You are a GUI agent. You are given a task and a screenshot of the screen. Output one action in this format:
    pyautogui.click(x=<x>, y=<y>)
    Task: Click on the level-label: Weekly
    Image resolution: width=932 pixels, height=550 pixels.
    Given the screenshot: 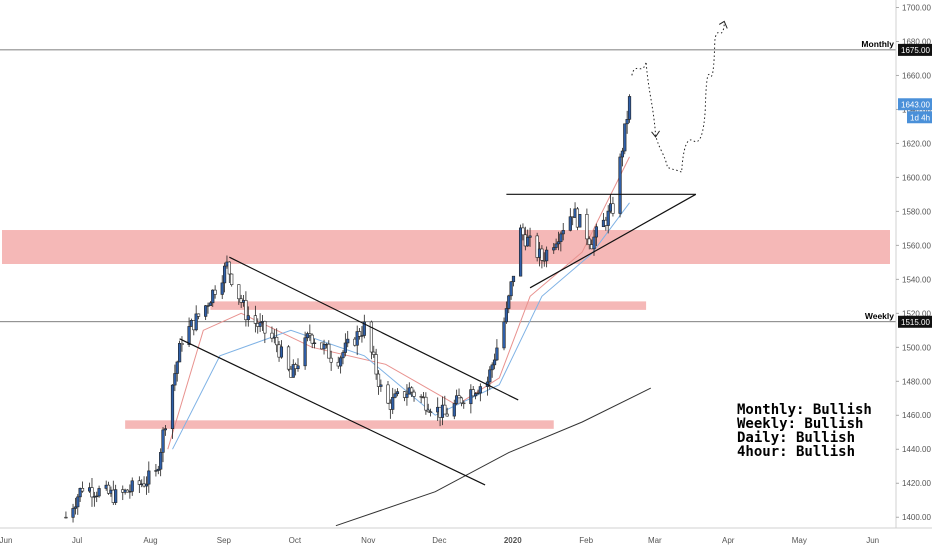 What is the action you would take?
    pyautogui.click(x=879, y=316)
    